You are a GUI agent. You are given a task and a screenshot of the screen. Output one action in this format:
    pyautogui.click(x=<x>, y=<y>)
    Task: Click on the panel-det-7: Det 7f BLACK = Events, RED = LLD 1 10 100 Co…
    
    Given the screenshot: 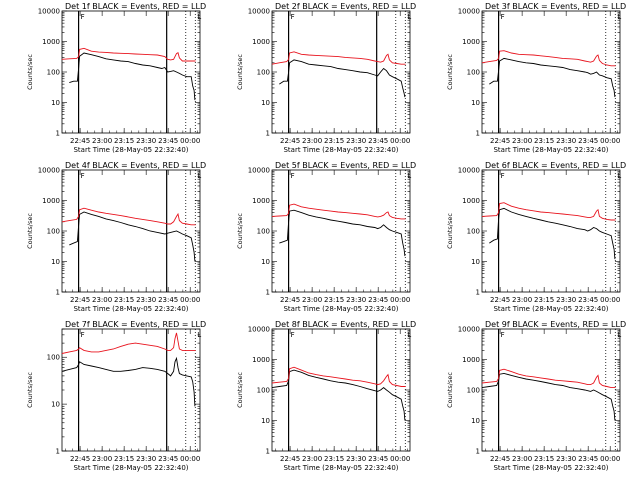 What is the action you would take?
    pyautogui.click(x=116, y=396)
    